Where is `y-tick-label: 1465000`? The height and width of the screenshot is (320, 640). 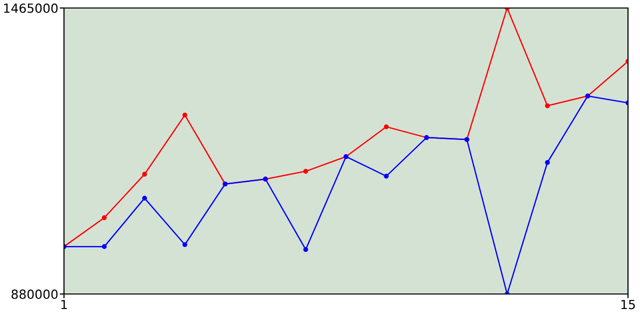 y-tick-label: 1465000 is located at coordinates (31, 8).